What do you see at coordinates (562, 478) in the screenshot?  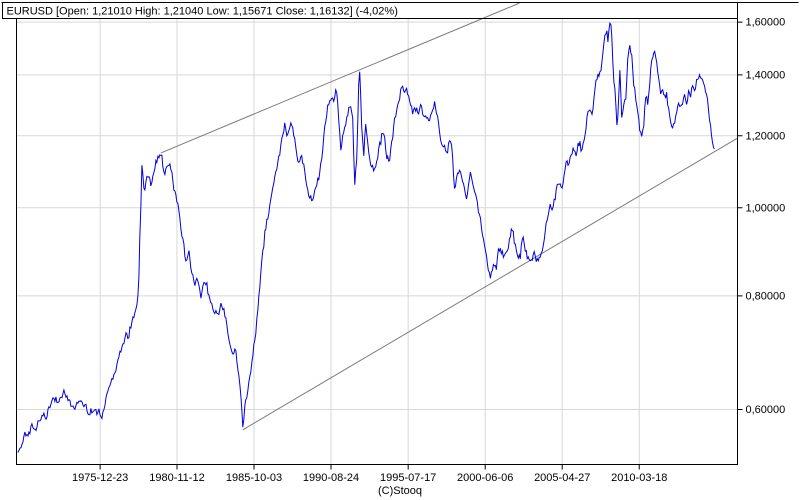 I see `x-axis-label: 2005-04-27` at bounding box center [562, 478].